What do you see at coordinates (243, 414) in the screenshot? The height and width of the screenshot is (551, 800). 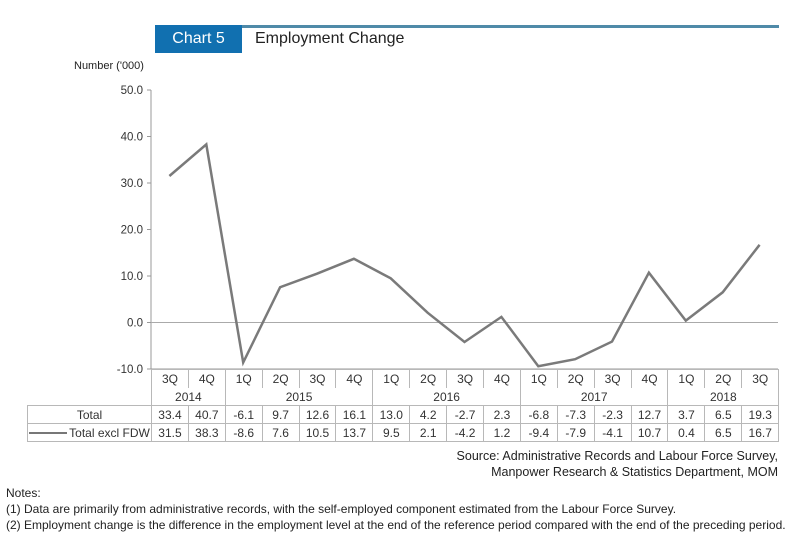 I see `table-cell: -6.1` at bounding box center [243, 414].